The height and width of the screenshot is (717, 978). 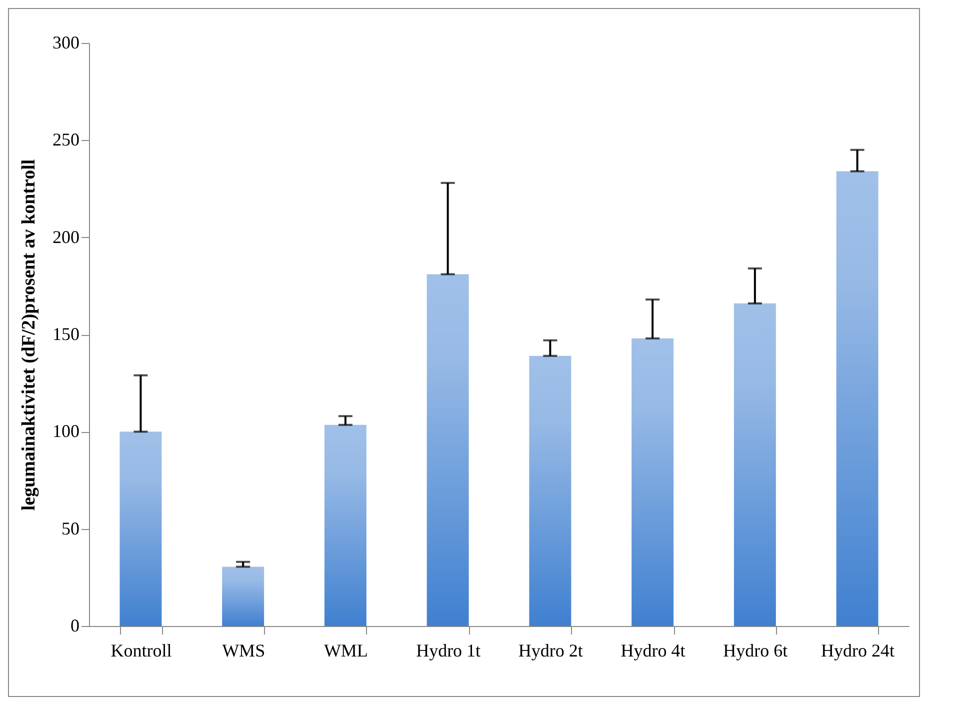 What do you see at coordinates (858, 650) in the screenshot?
I see `x-tick-label: Hydro 24t` at bounding box center [858, 650].